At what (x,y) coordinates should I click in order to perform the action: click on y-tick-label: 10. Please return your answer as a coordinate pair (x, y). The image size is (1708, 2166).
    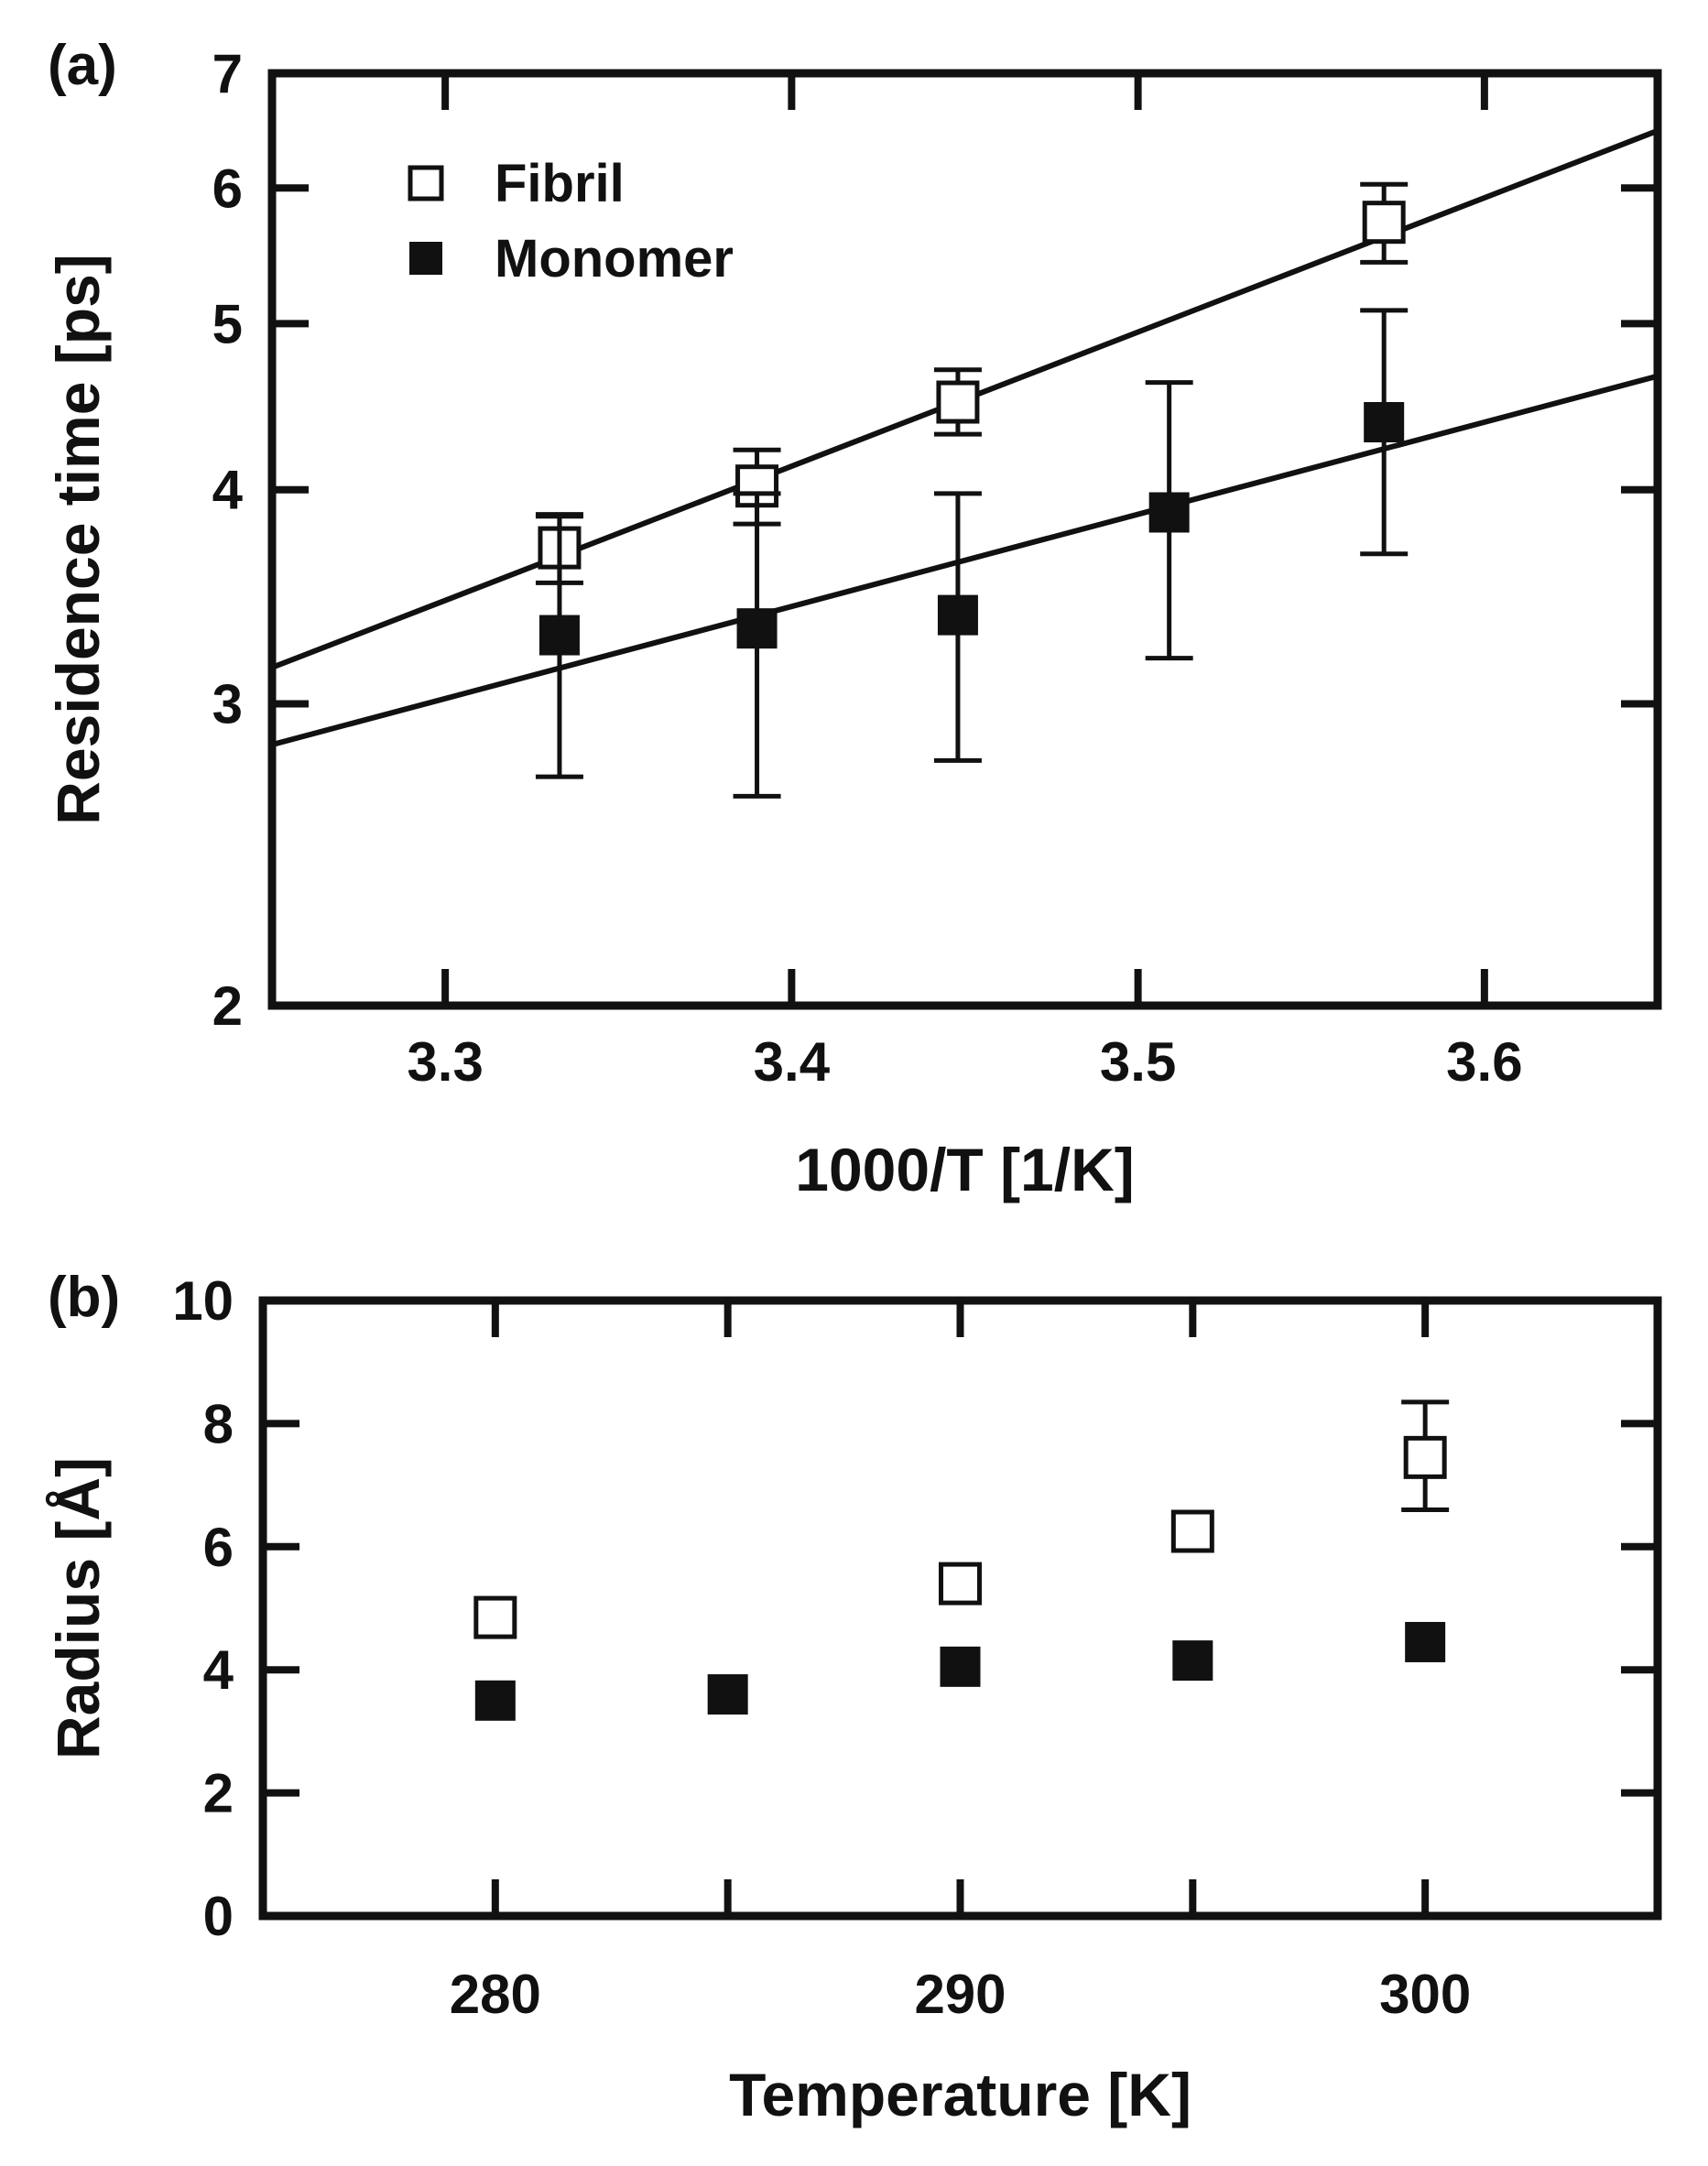
    Looking at the image, I should click on (203, 1301).